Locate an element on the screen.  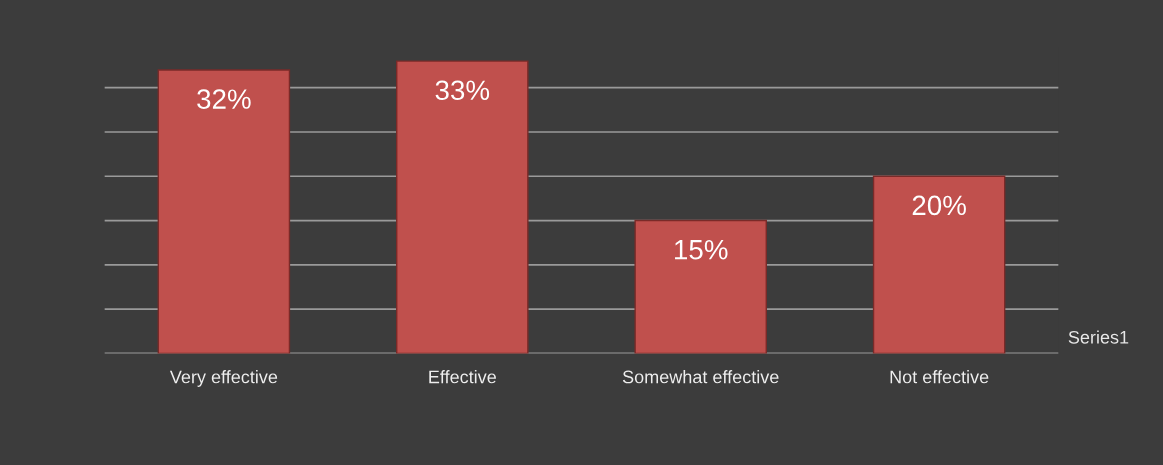
x-tick-label: Very effective is located at coordinates (223, 378).